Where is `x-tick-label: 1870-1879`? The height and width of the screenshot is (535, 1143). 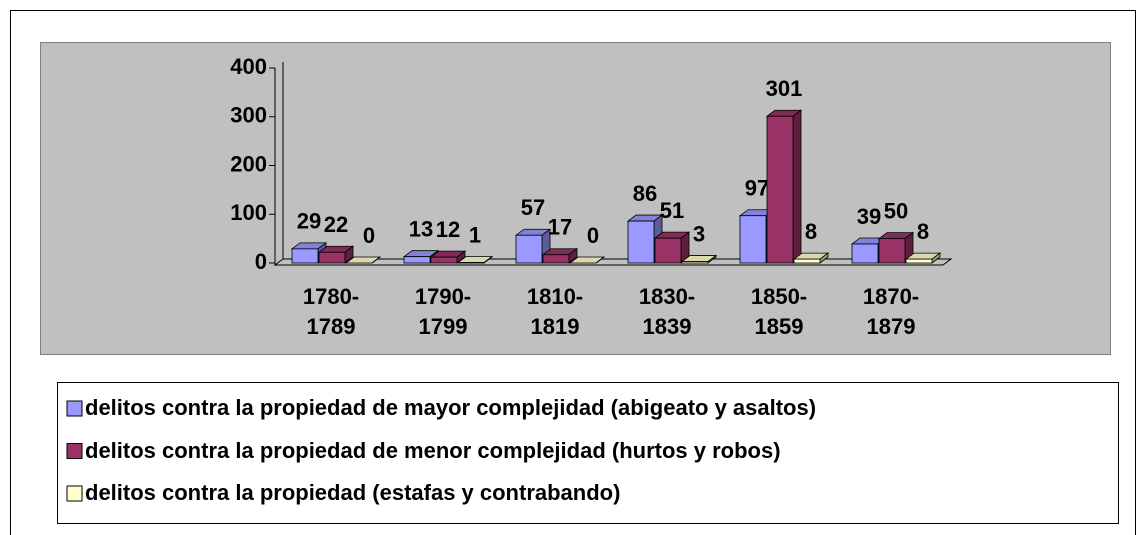
x-tick-label: 1870-1879 is located at coordinates (891, 311).